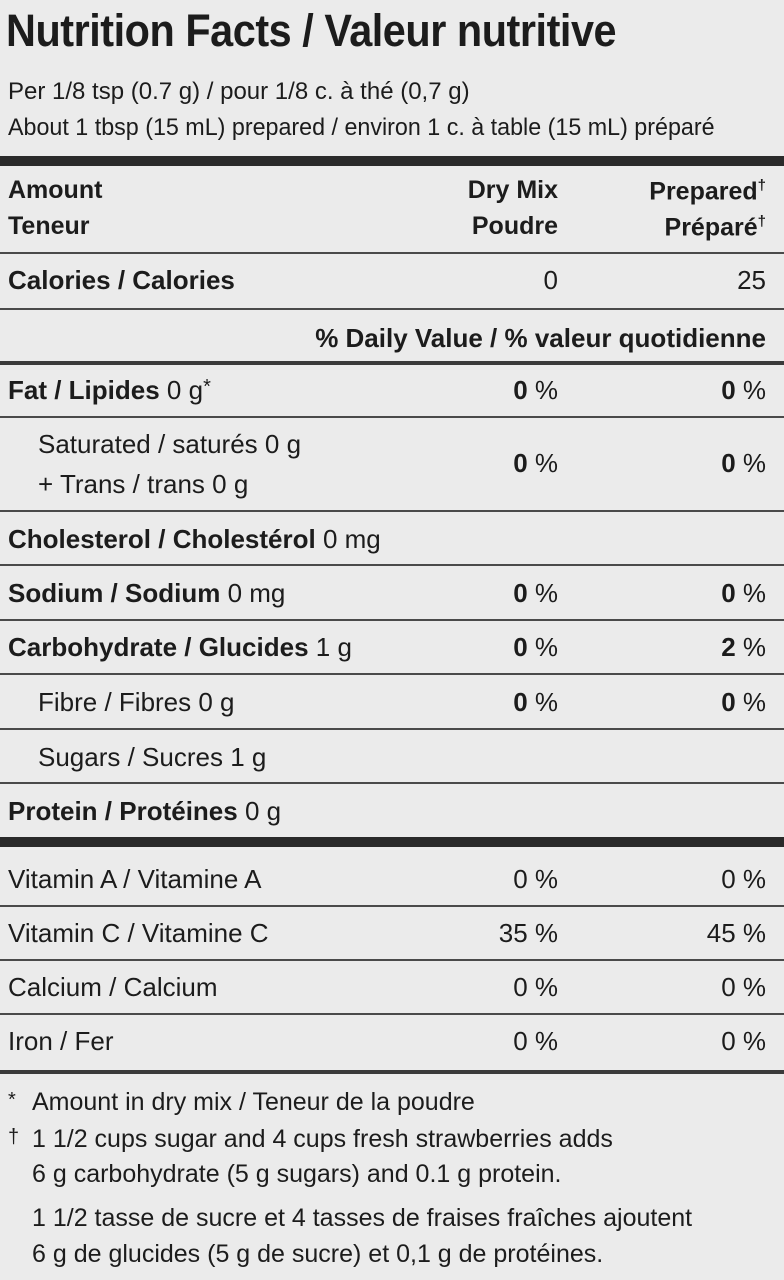 The image size is (784, 1280). Describe the element at coordinates (715, 227) in the screenshot. I see `prepared-header-fr: Préparé†` at that location.